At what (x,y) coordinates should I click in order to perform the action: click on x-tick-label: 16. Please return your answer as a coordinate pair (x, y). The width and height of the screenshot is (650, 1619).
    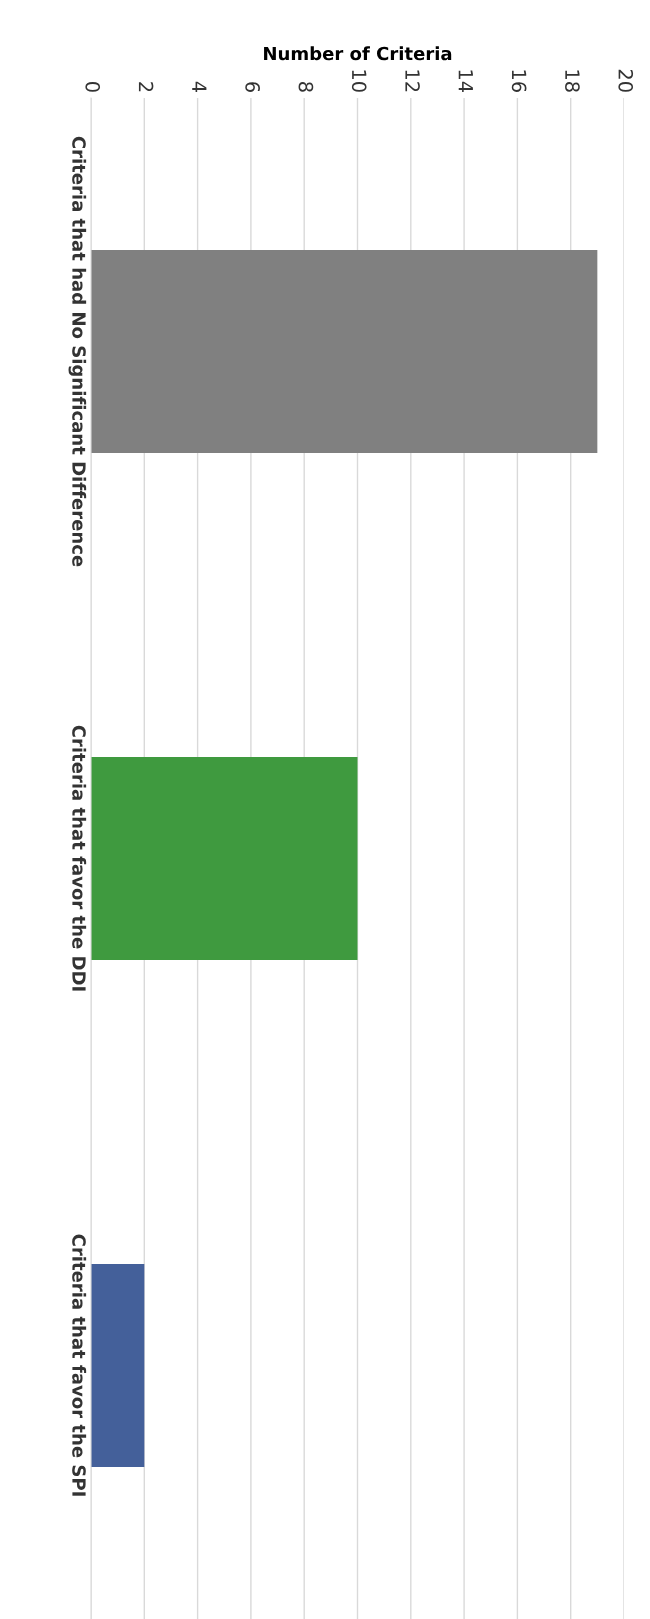
    Looking at the image, I should click on (519, 81).